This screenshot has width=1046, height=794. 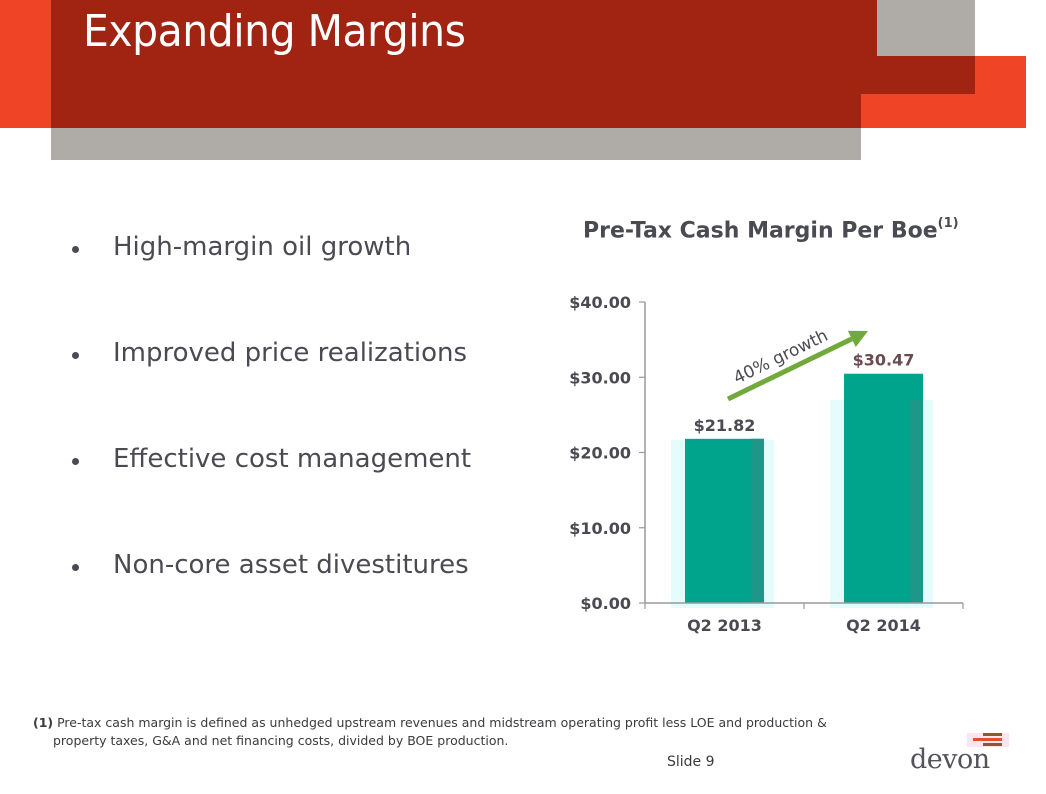 What do you see at coordinates (724, 520) in the screenshot?
I see `bar-q2-2013` at bounding box center [724, 520].